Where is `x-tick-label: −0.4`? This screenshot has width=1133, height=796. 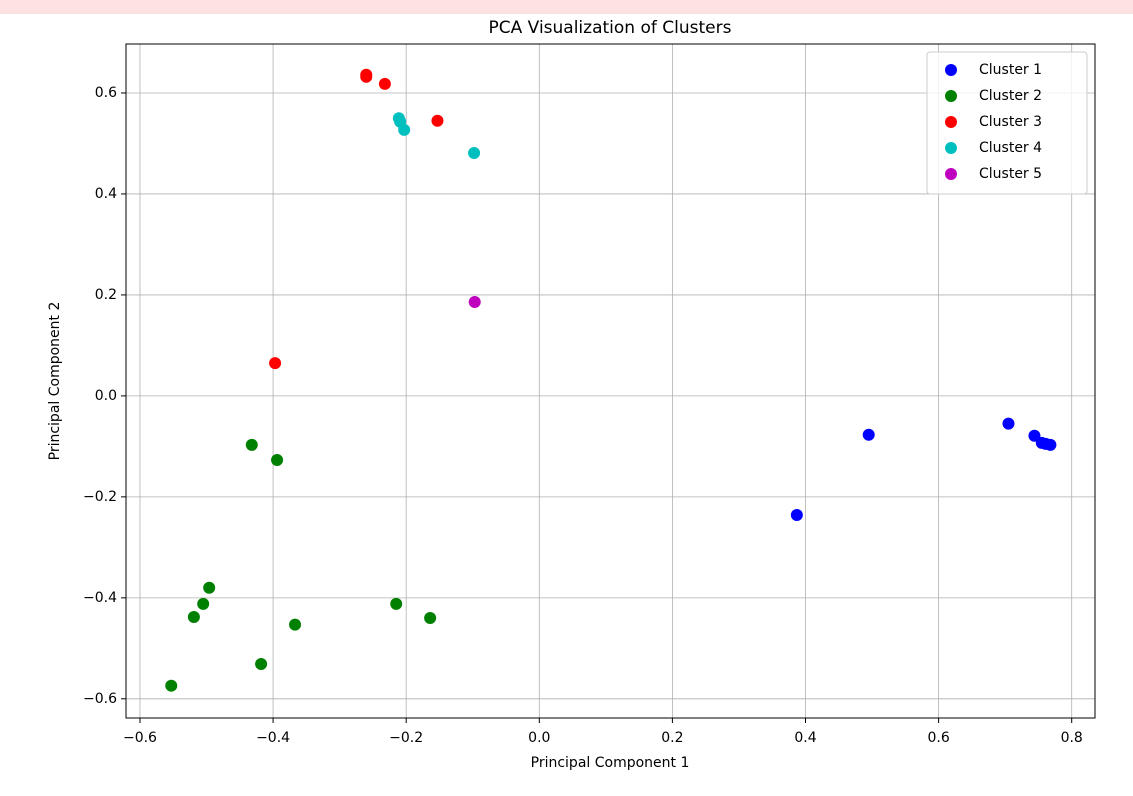 x-tick-label: −0.4 is located at coordinates (273, 738).